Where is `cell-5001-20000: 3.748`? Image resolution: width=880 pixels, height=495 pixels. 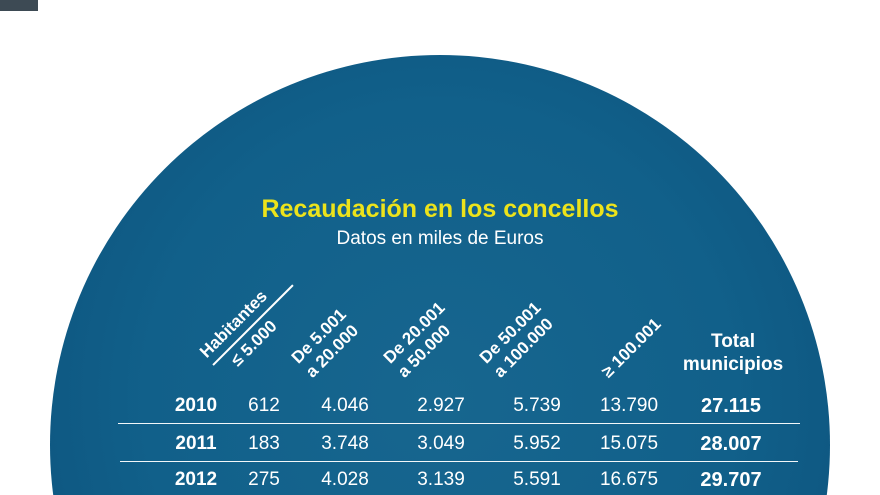
cell-5001-20000: 3.748 is located at coordinates (345, 443).